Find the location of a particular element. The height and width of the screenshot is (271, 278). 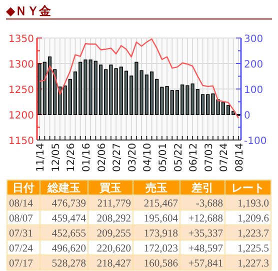

y-tick-label: 1350 is located at coordinates (21, 39).